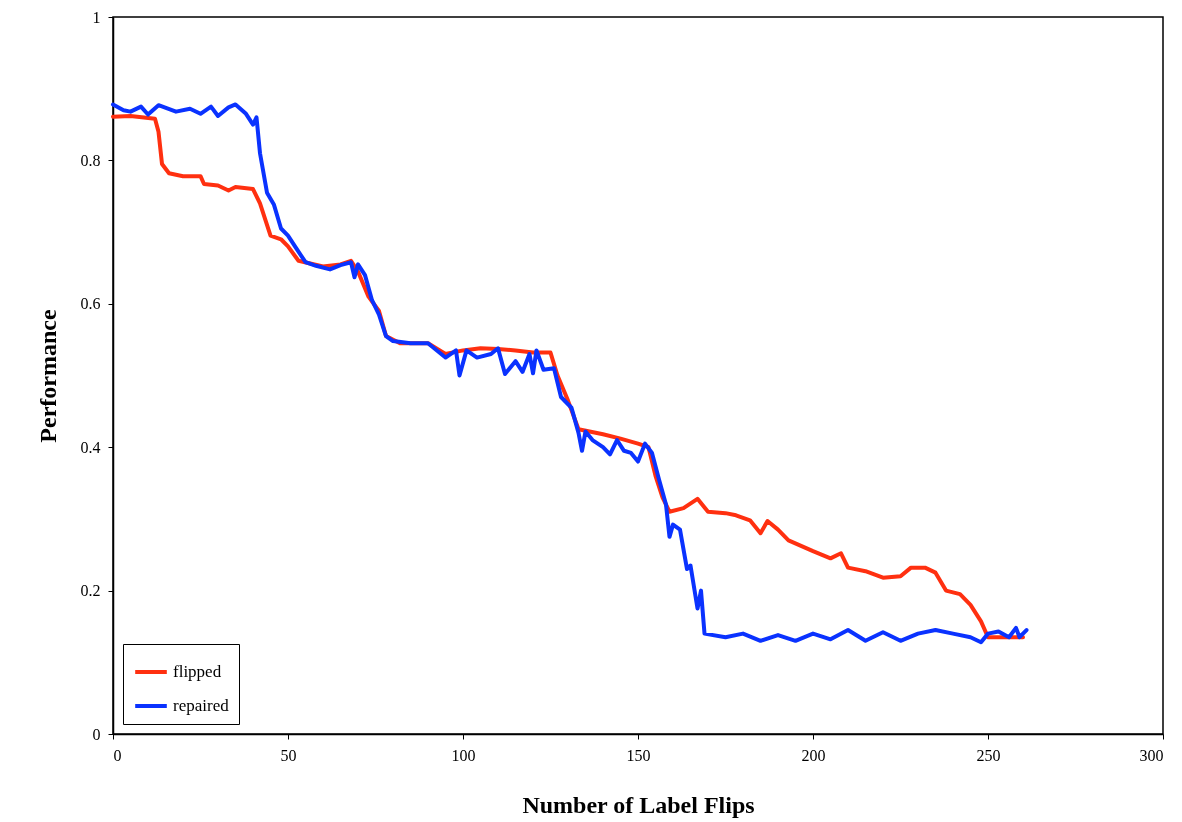 This screenshot has height=822, width=1182. I want to click on legend-label: repaired, so click(201, 705).